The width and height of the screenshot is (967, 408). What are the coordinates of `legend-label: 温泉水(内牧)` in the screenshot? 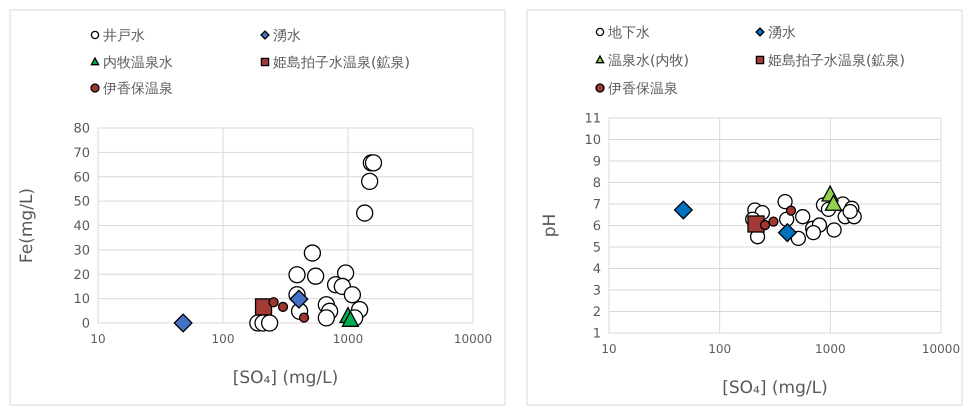 It's located at (648, 61).